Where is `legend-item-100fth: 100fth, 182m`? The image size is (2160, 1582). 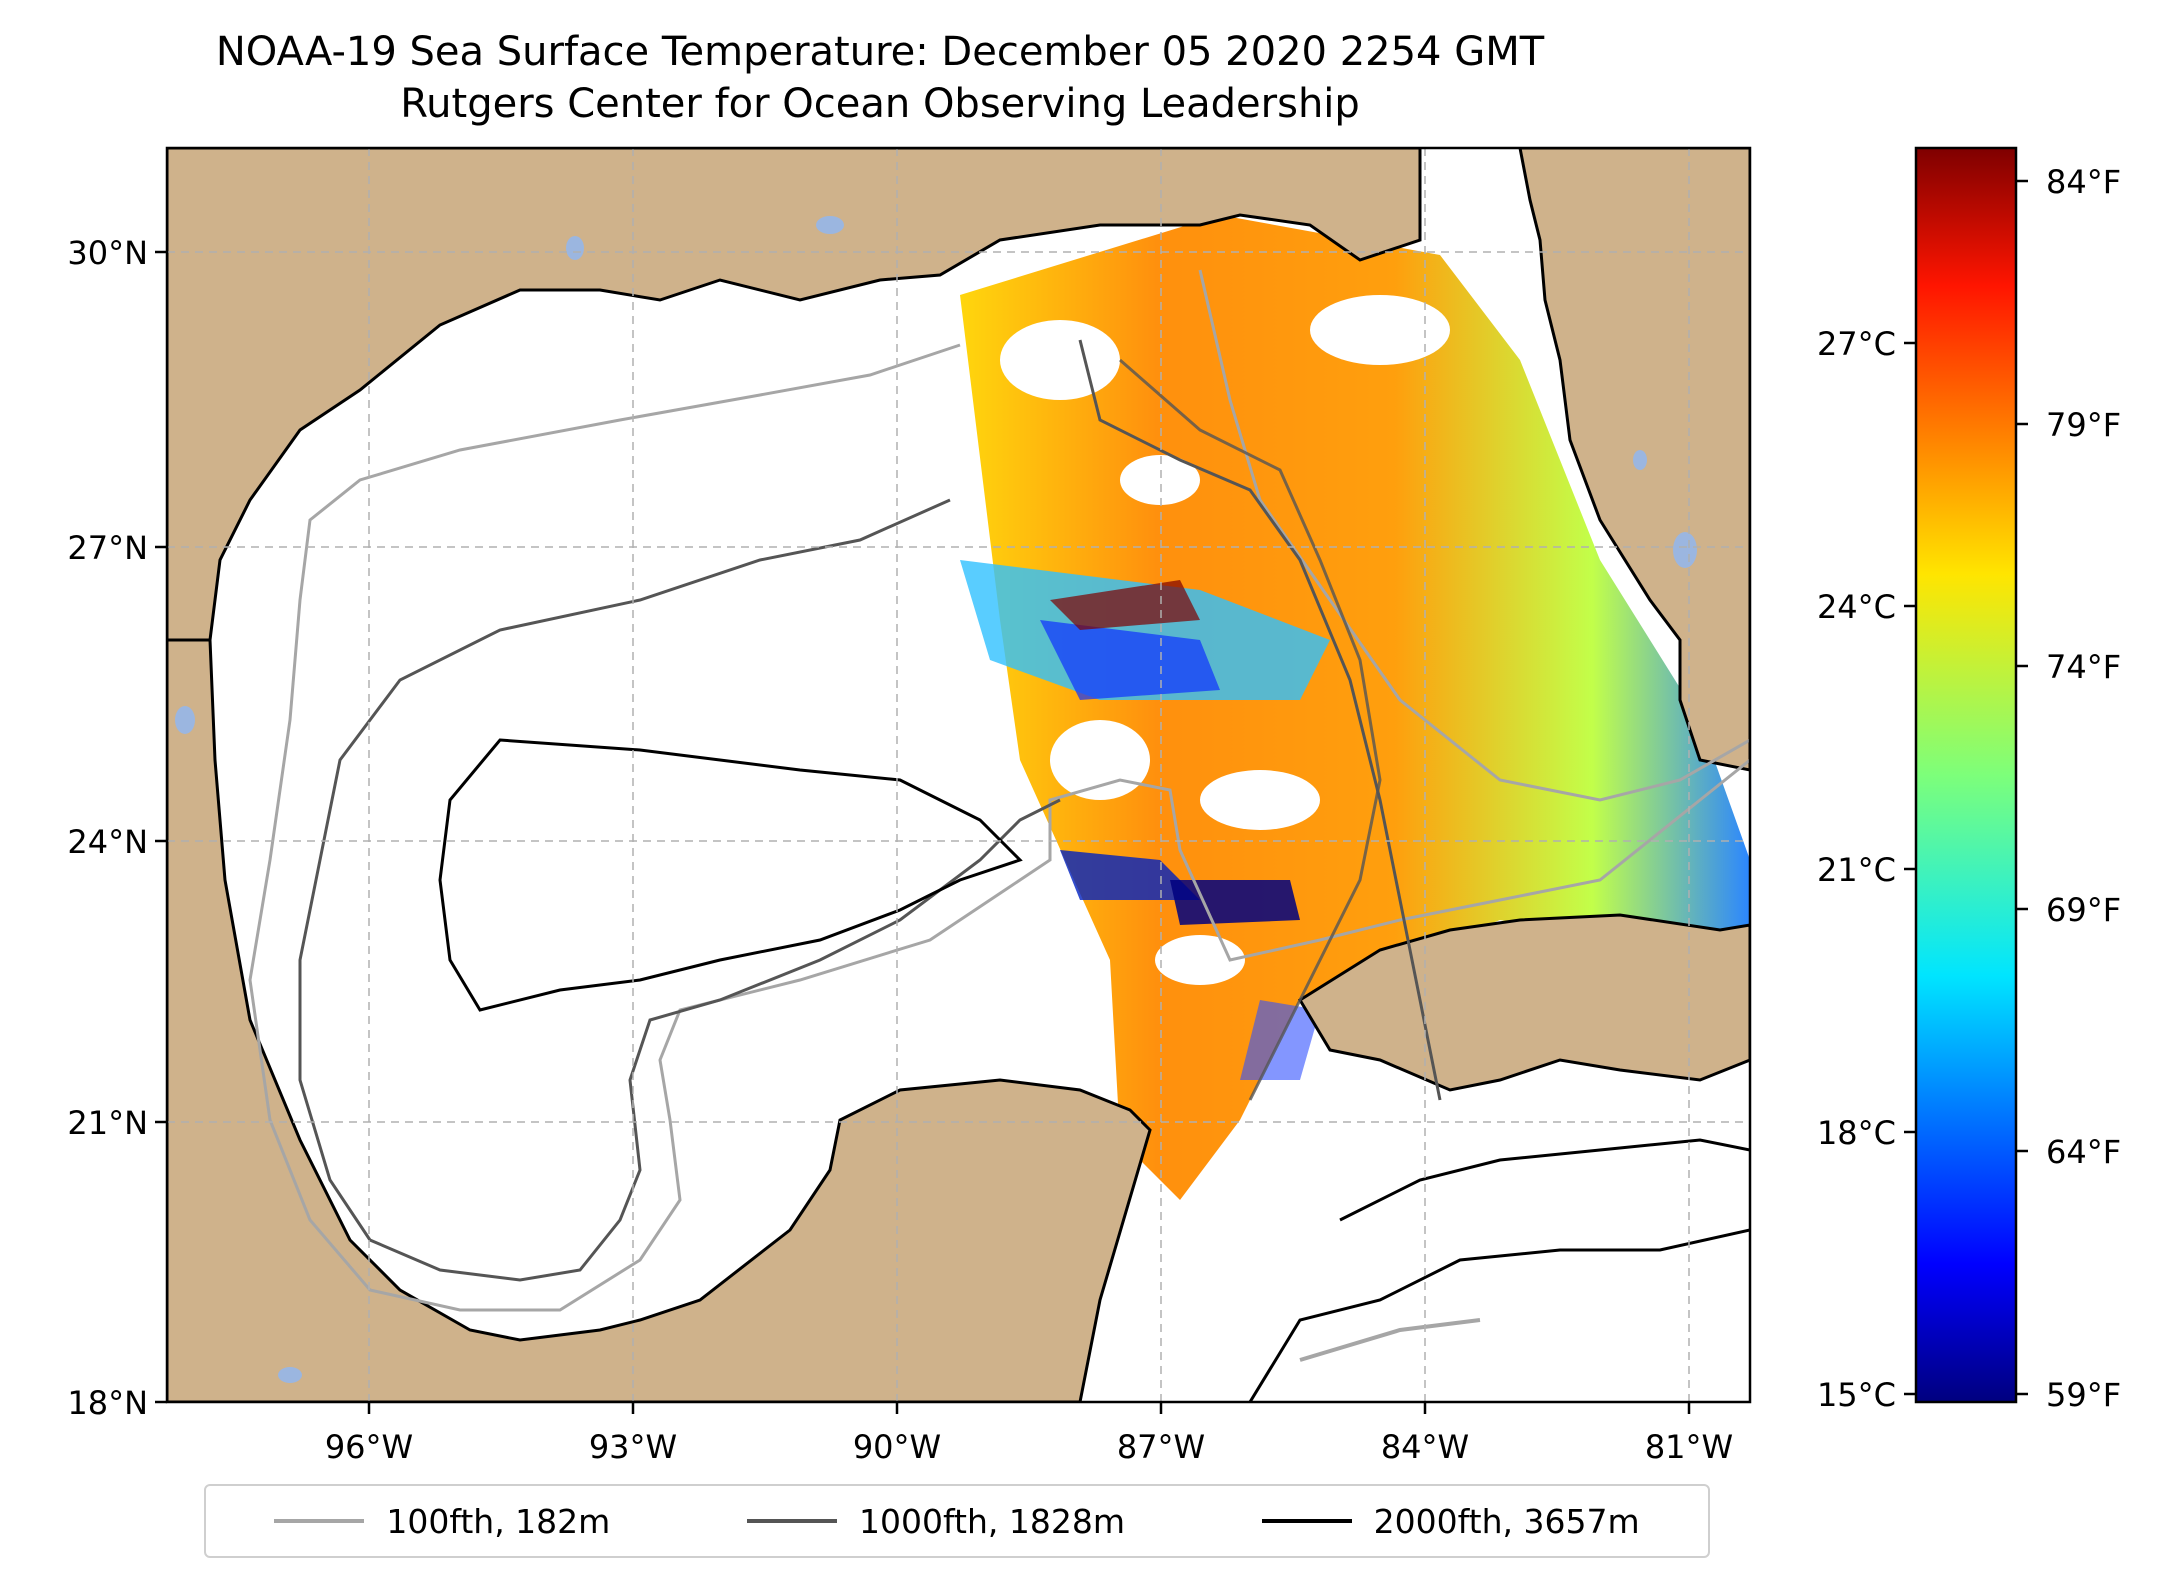 legend-item-100fth: 100fth, 182m is located at coordinates (442, 1521).